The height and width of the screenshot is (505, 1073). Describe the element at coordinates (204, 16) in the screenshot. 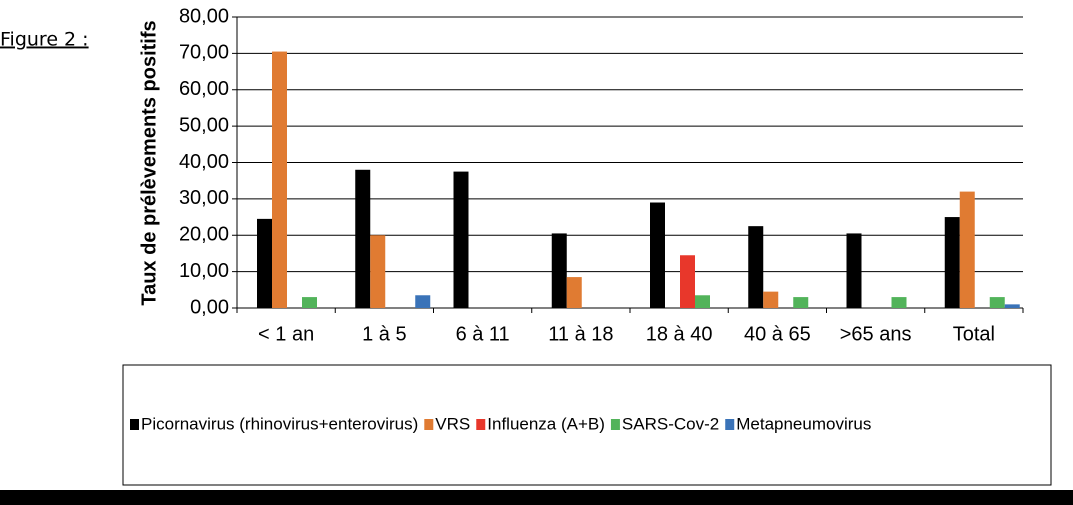

I see `y-tick-label: 80,00` at that location.